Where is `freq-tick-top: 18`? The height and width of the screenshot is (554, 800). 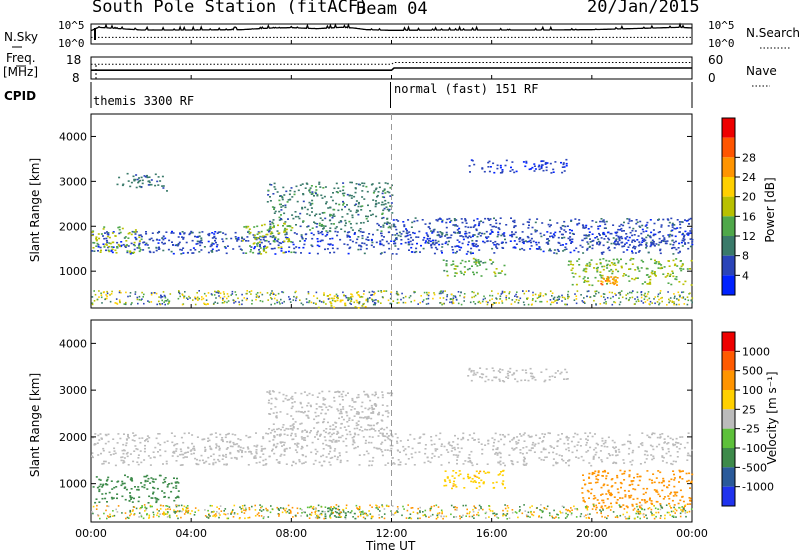 freq-tick-top: 18 is located at coordinates (74, 60).